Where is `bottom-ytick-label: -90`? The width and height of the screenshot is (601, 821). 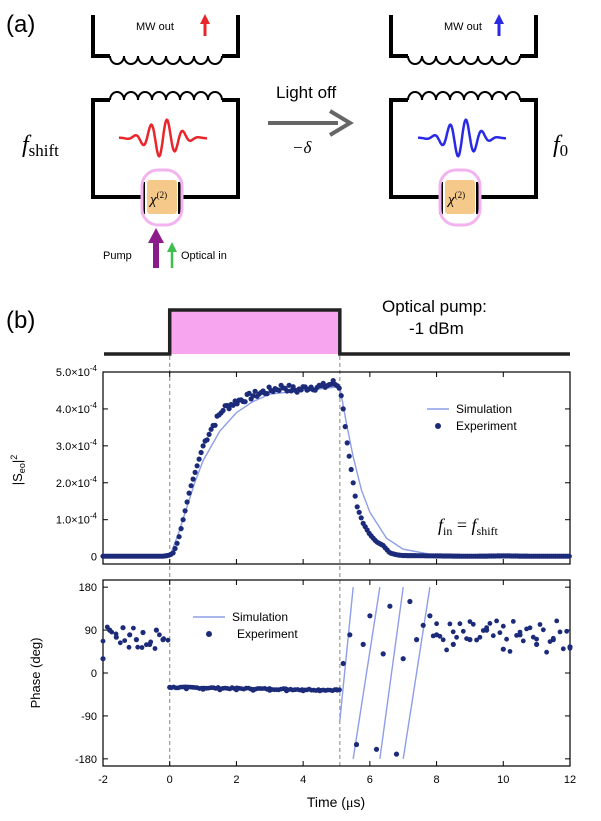 bottom-ytick-label: -90 is located at coordinates (89, 717).